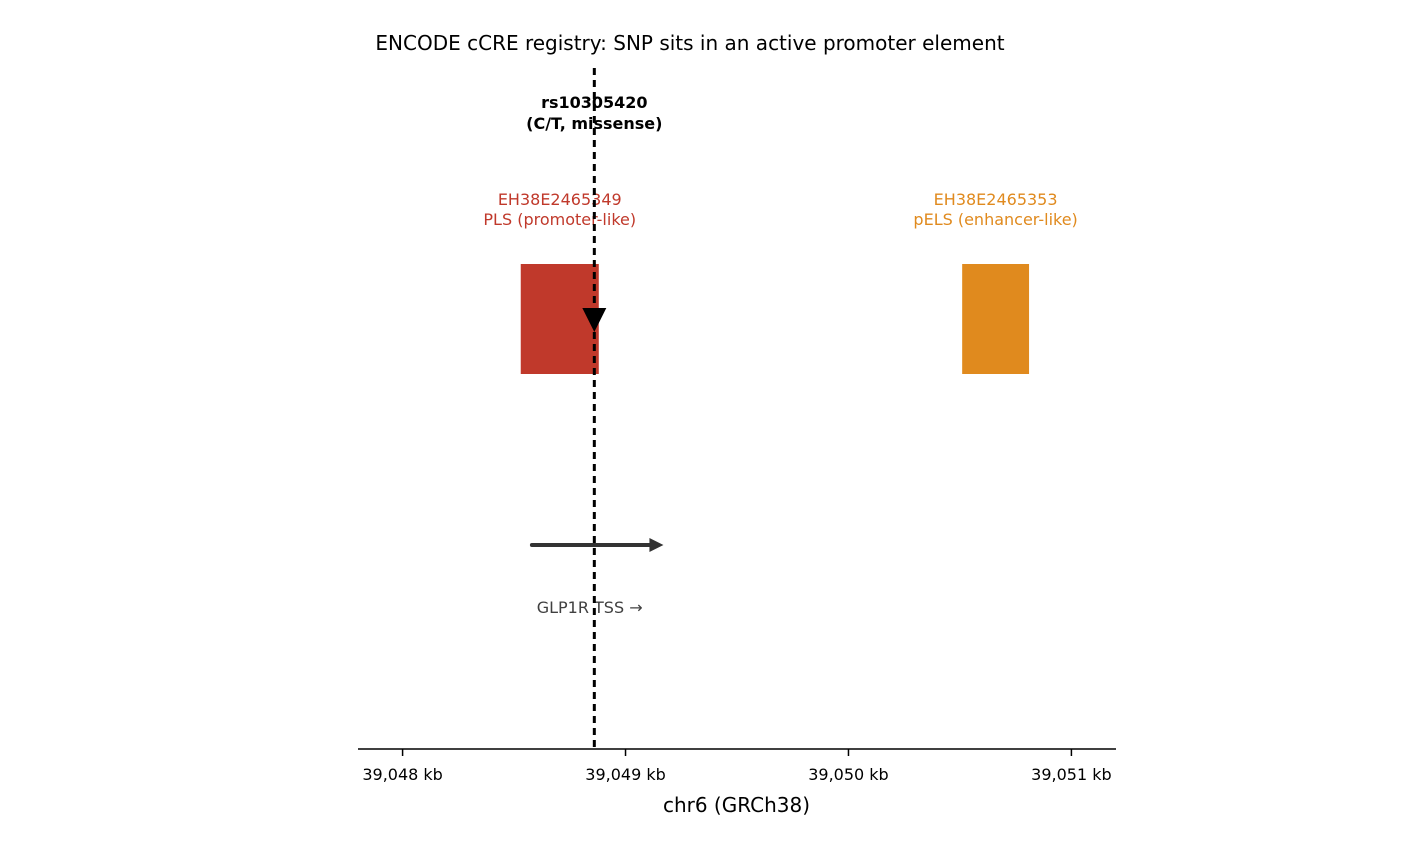 Image resolution: width=1404 pixels, height=850 pixels. What do you see at coordinates (559, 219) in the screenshot?
I see `ccre-class-label: PLS (promoter-like)` at bounding box center [559, 219].